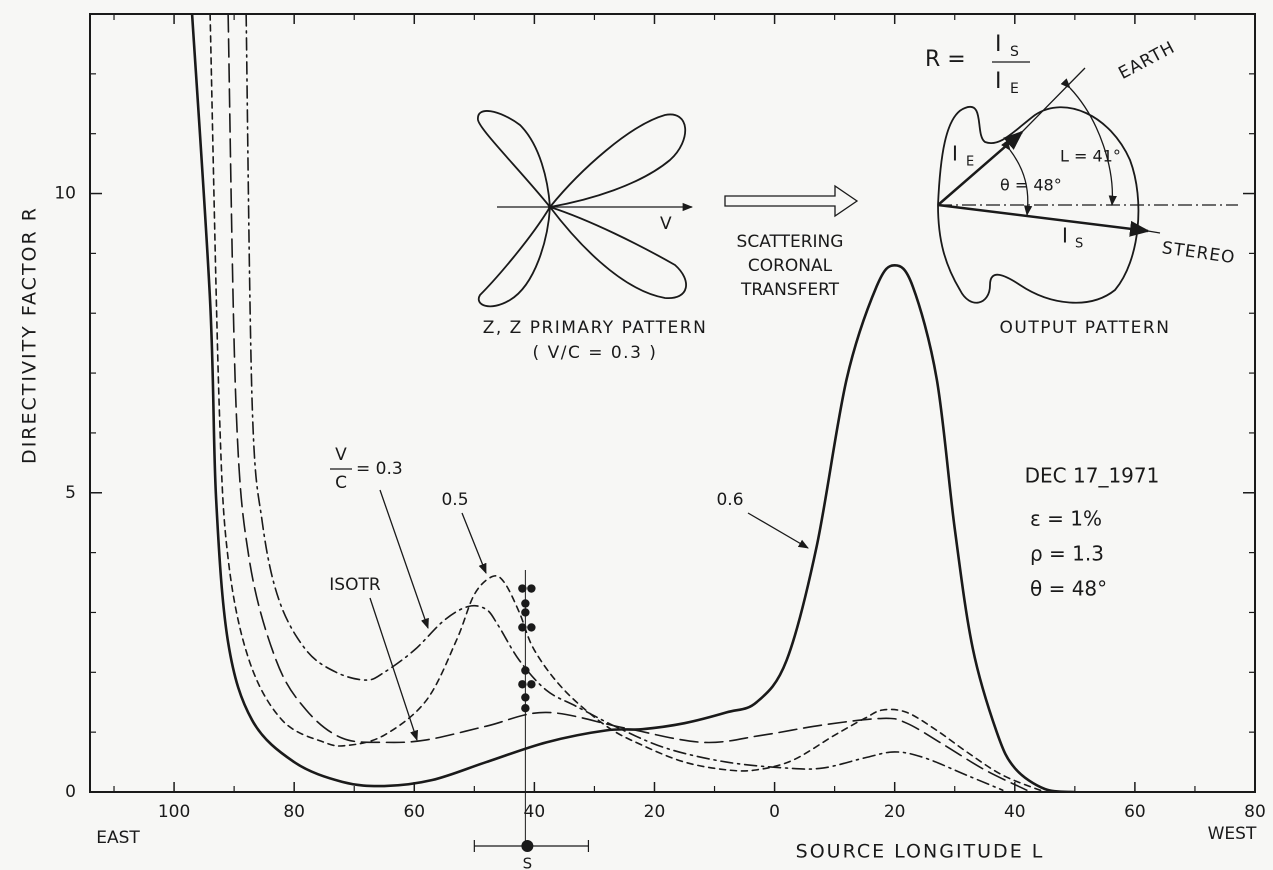 The width and height of the screenshot is (1273, 870). What do you see at coordinates (341, 483) in the screenshot?
I see `annotation: C` at bounding box center [341, 483].